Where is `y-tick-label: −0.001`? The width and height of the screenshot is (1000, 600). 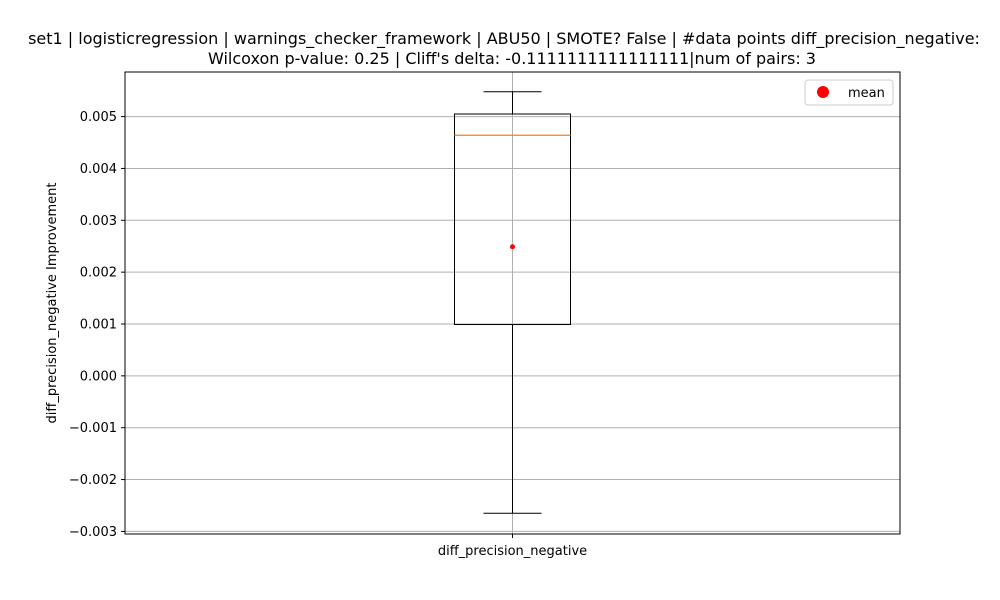 y-tick-label: −0.001 is located at coordinates (93, 428).